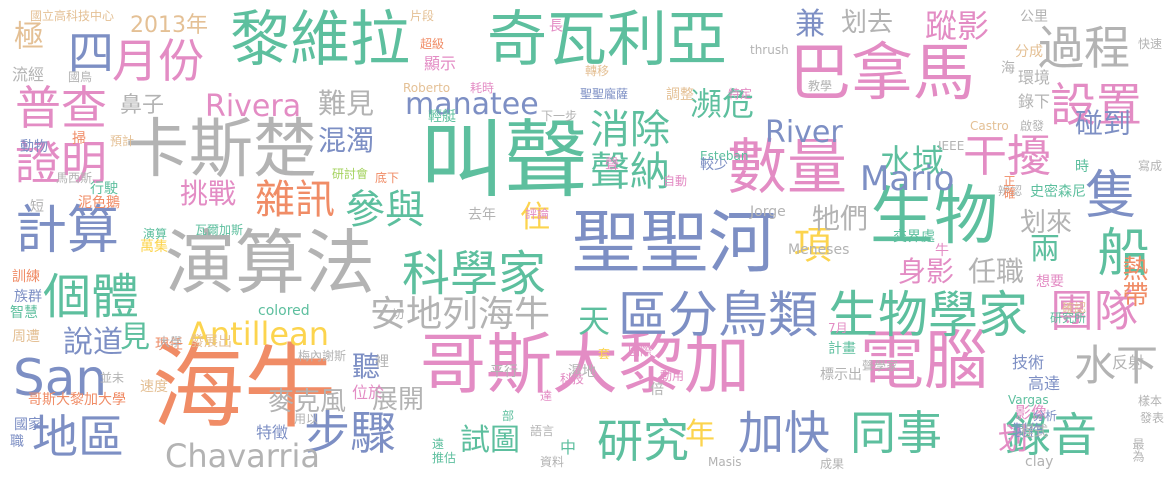 The width and height of the screenshot is (1175, 482). What do you see at coordinates (211, 342) in the screenshot?
I see `word-142: 發展出` at bounding box center [211, 342].